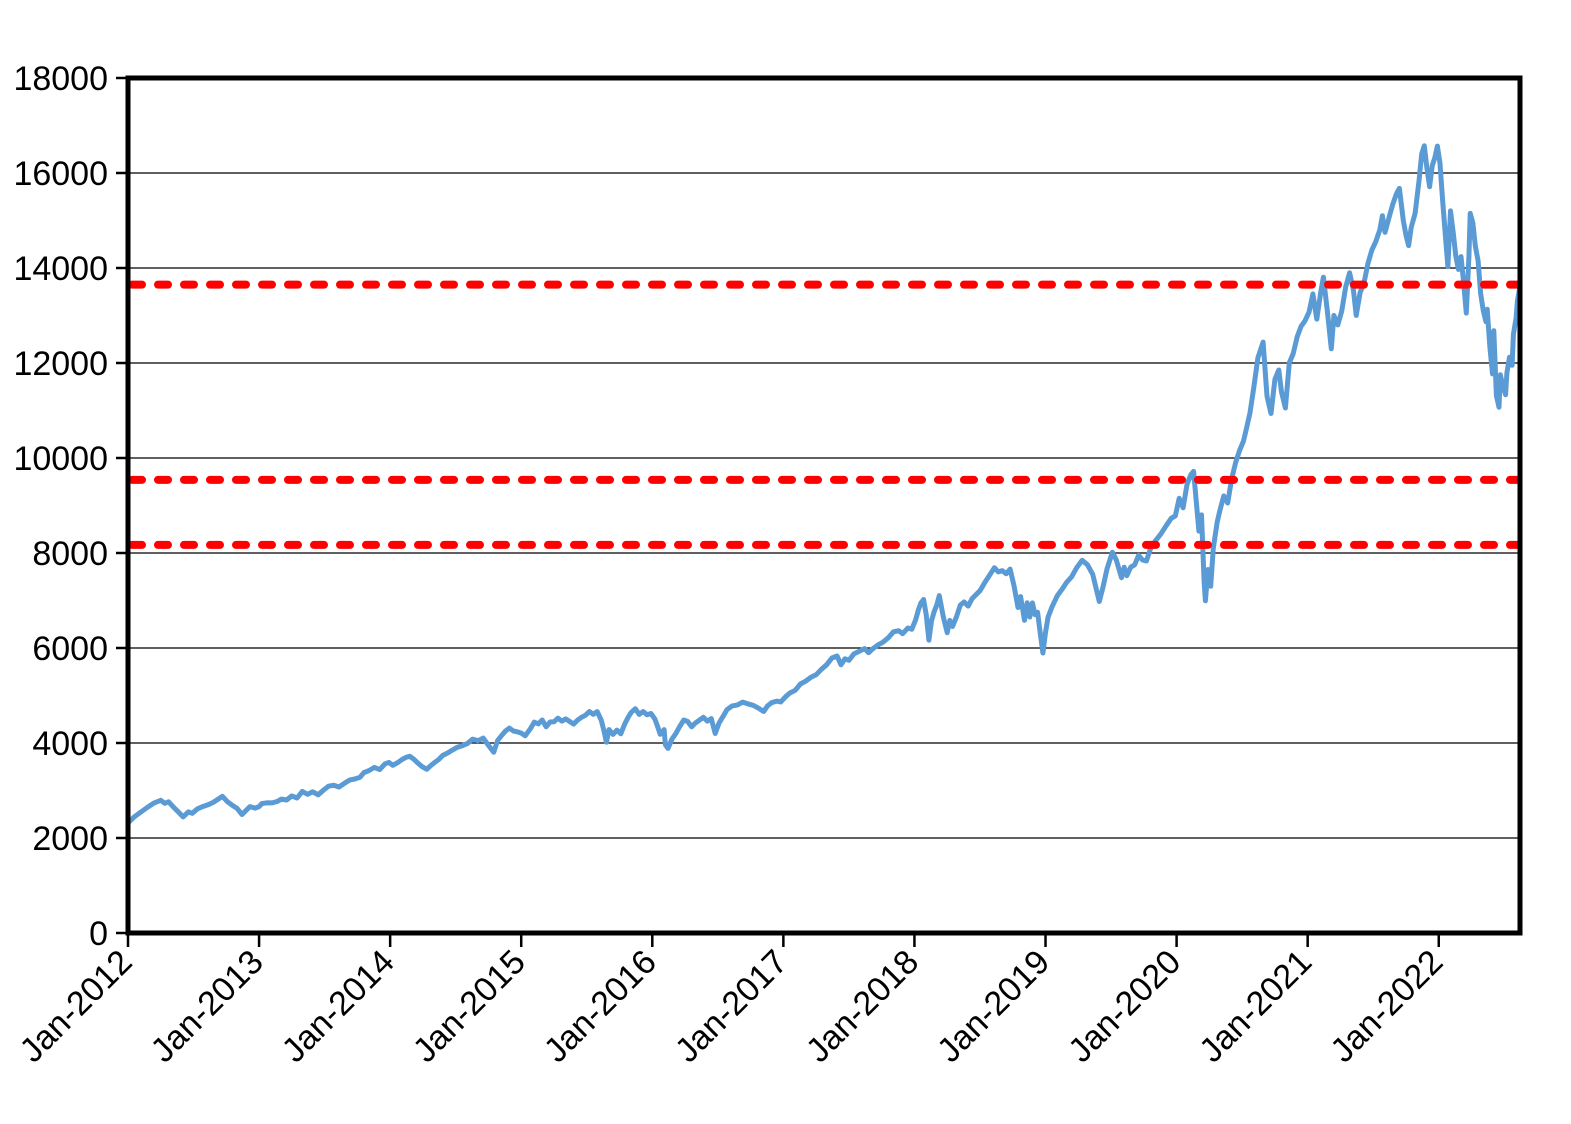  I want to click on y-tick-label: 6000, so click(70, 649).